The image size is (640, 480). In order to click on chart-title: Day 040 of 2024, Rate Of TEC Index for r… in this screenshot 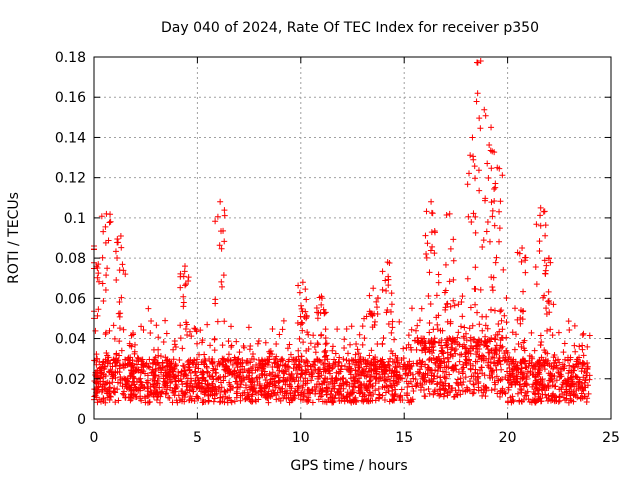, I will do `click(350, 28)`.